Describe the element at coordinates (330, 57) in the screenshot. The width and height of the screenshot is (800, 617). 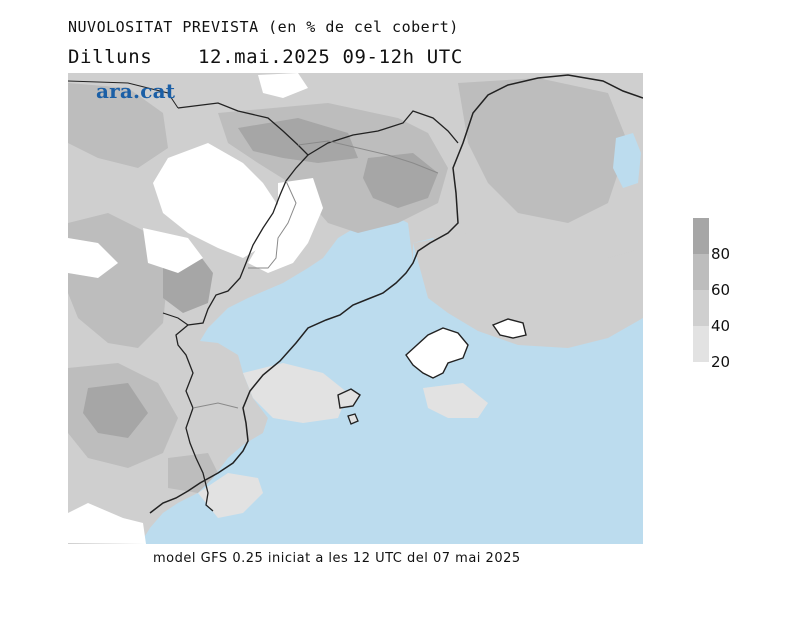
I see `date-label: 12.mai.2025 09-12h UTC` at that location.